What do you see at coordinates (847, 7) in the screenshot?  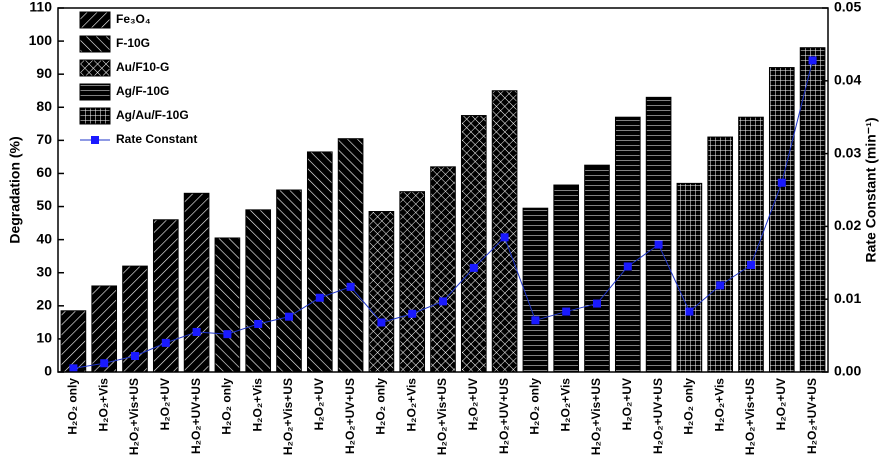 I see `y2-tick-label: 0.05` at bounding box center [847, 7].